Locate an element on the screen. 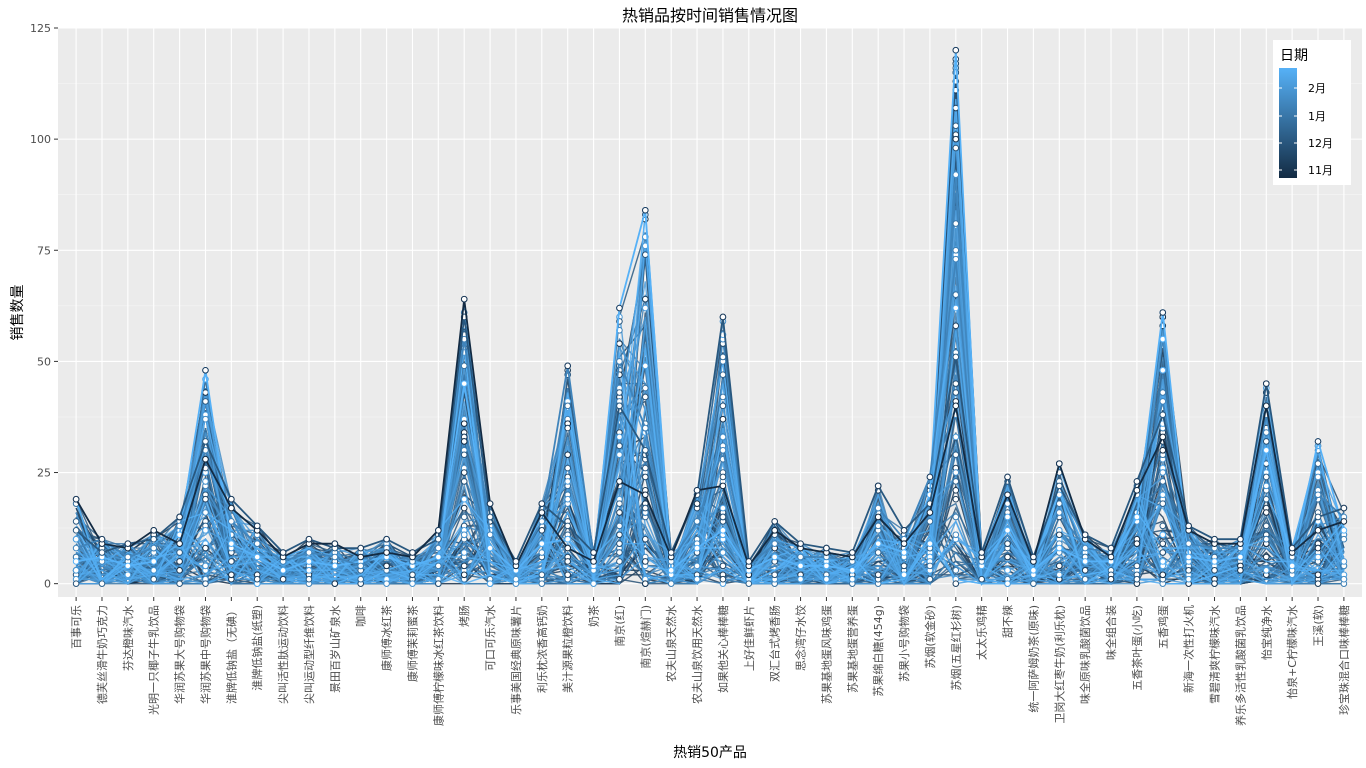 The height and width of the screenshot is (768, 1366). x-tick-label: 烤肠 is located at coordinates (464, 616).